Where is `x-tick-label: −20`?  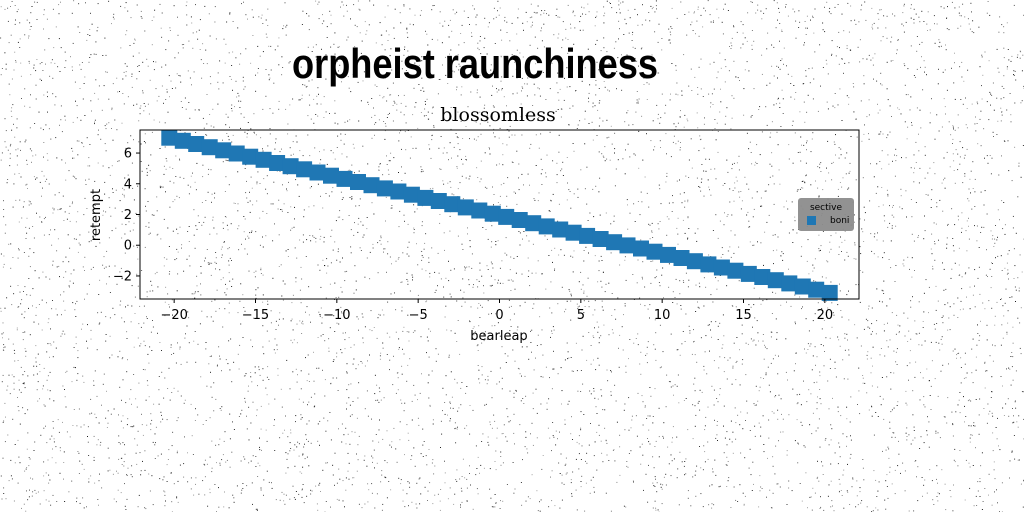
x-tick-label: −20 is located at coordinates (173, 315).